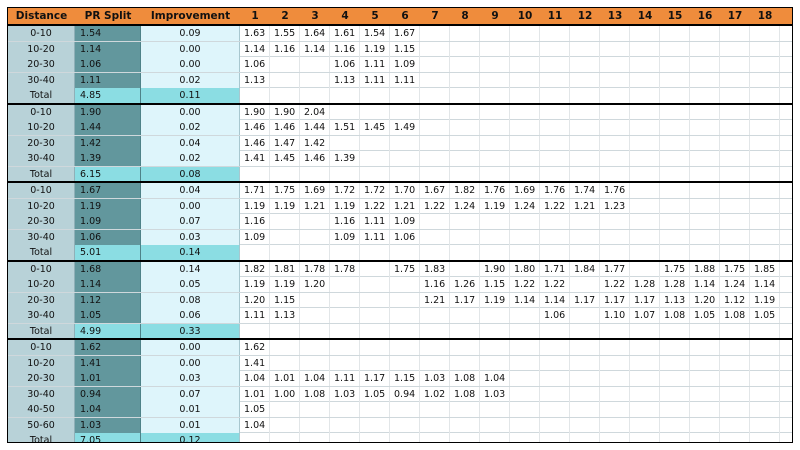 This screenshot has height=450, width=800. Describe the element at coordinates (735, 284) in the screenshot. I see `lap-value-cell: 1.24` at that location.